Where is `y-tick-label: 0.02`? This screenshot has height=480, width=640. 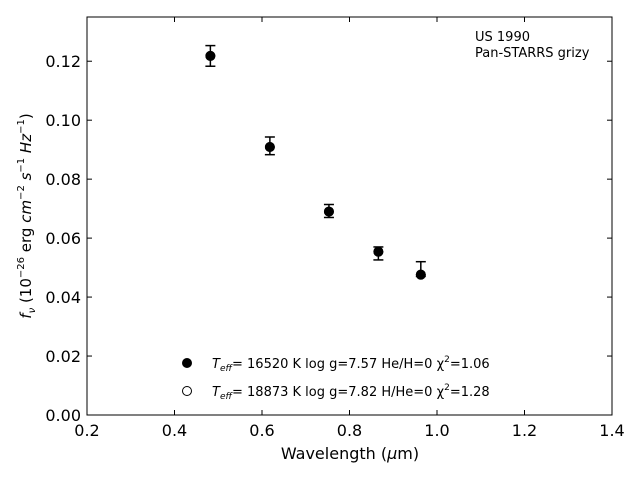 y-tick-label: 0.02 is located at coordinates (63, 356).